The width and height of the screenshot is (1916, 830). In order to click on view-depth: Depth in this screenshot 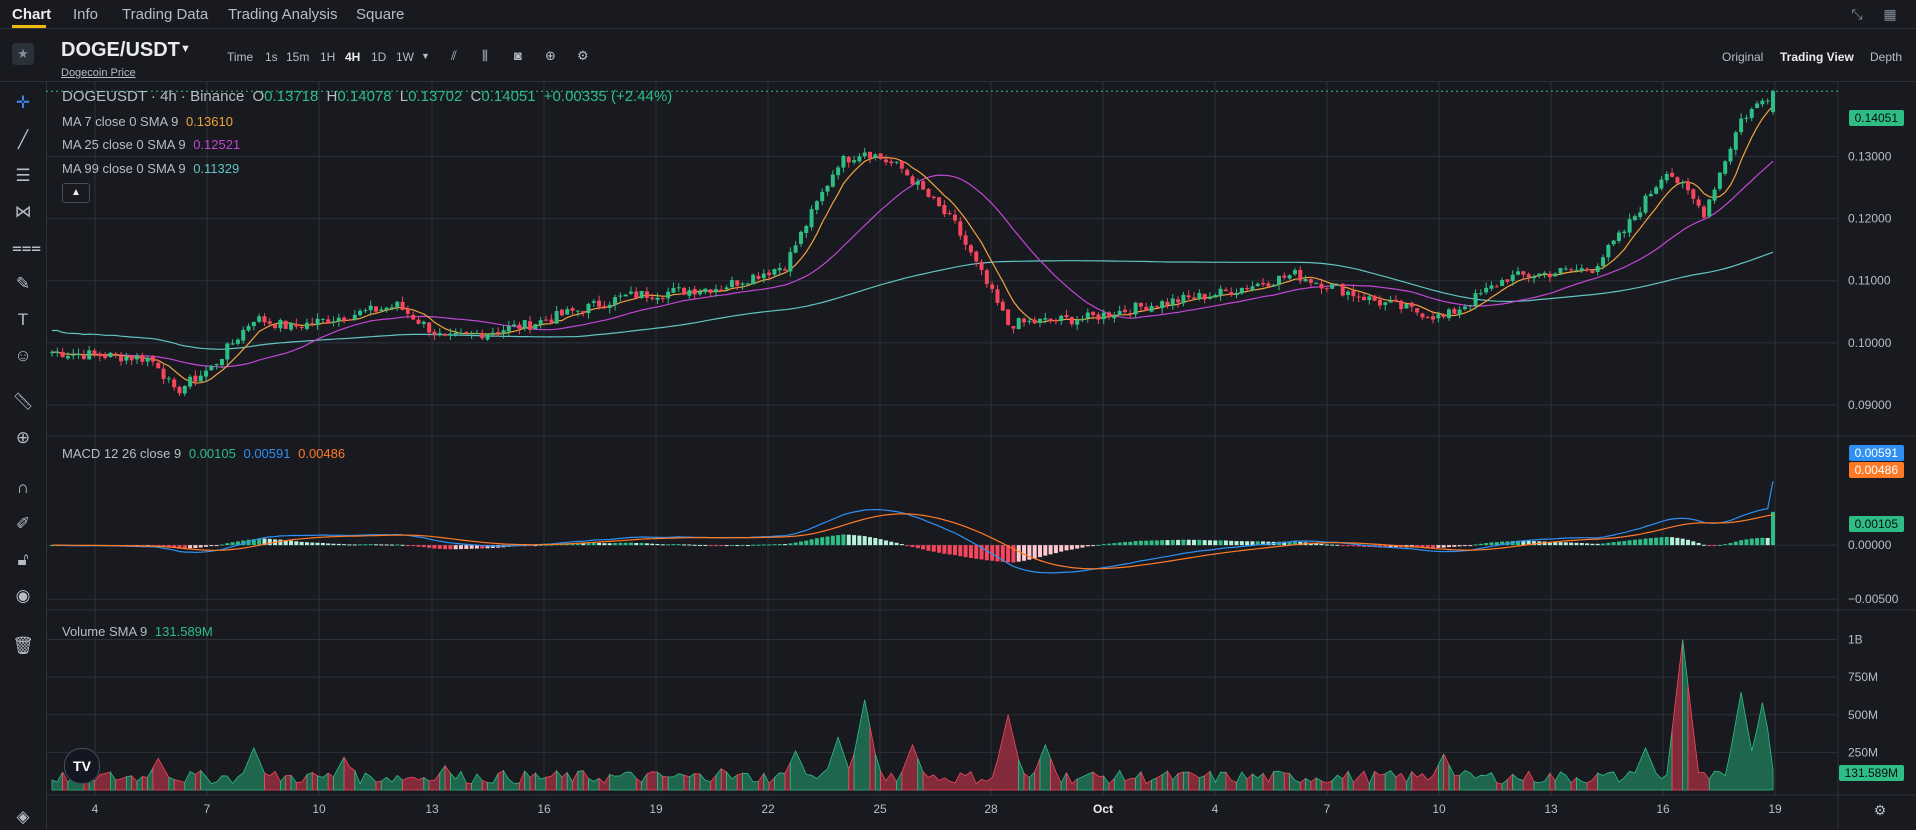, I will do `click(1886, 57)`.